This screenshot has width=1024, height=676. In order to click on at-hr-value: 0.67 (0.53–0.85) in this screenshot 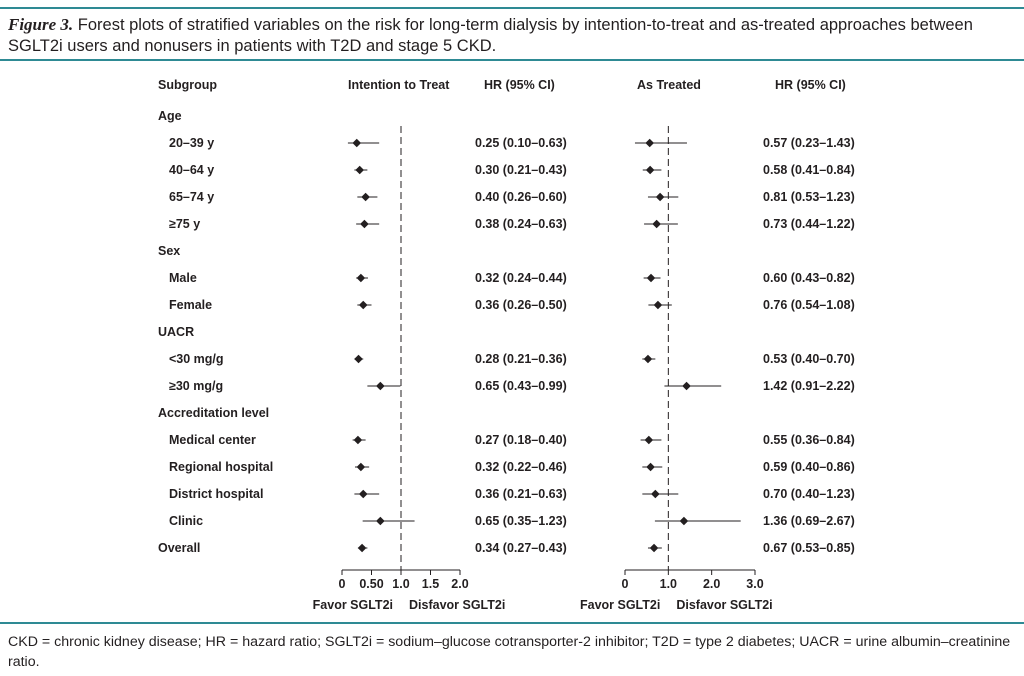, I will do `click(809, 548)`.